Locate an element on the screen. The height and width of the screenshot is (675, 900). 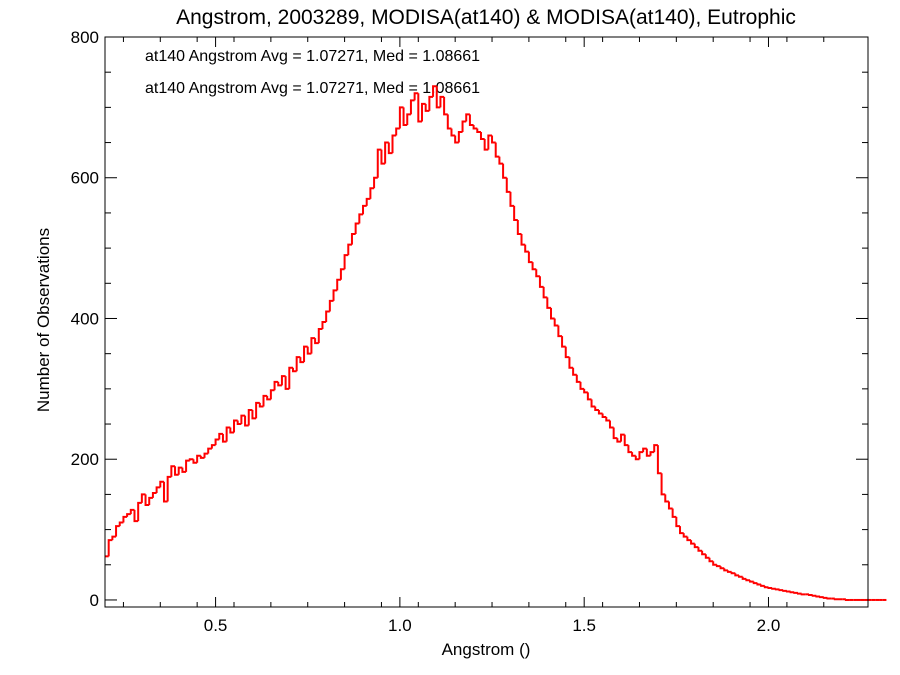
y-tick-label: 600 is located at coordinates (85, 178).